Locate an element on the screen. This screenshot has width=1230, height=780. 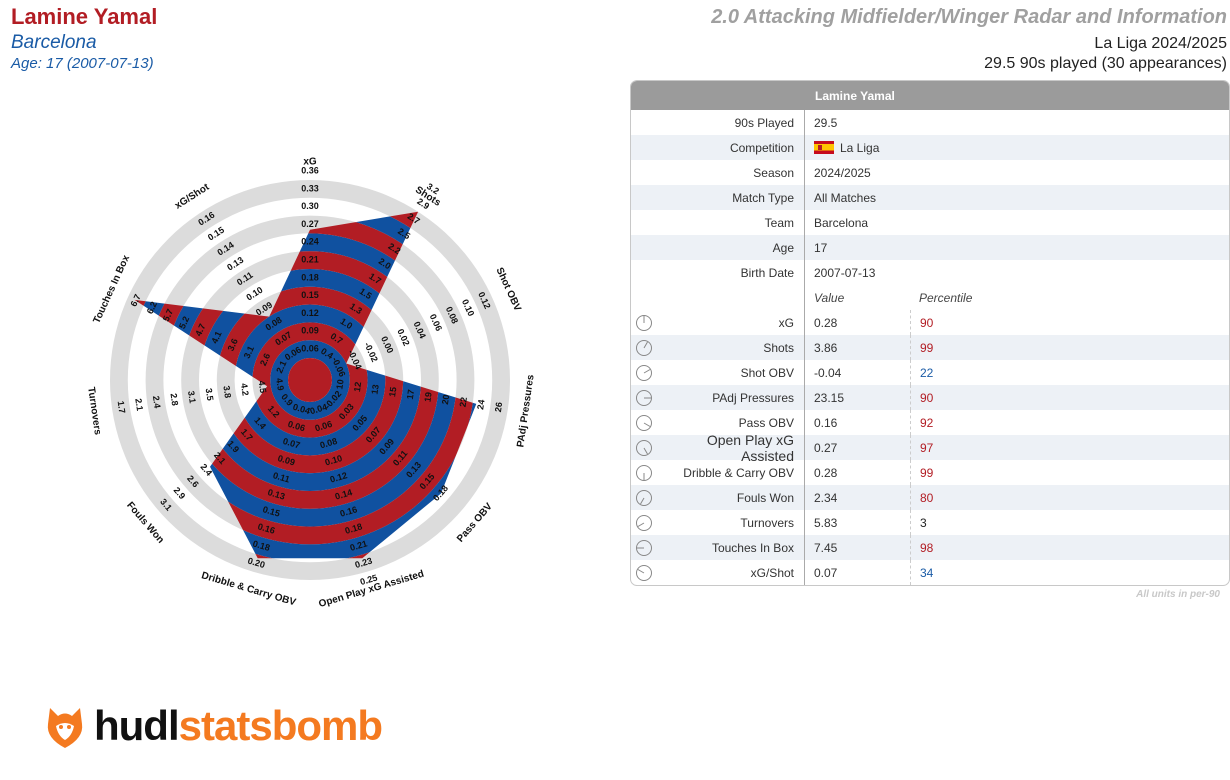
stat-row-label: Turnovers is located at coordinates (731, 522).